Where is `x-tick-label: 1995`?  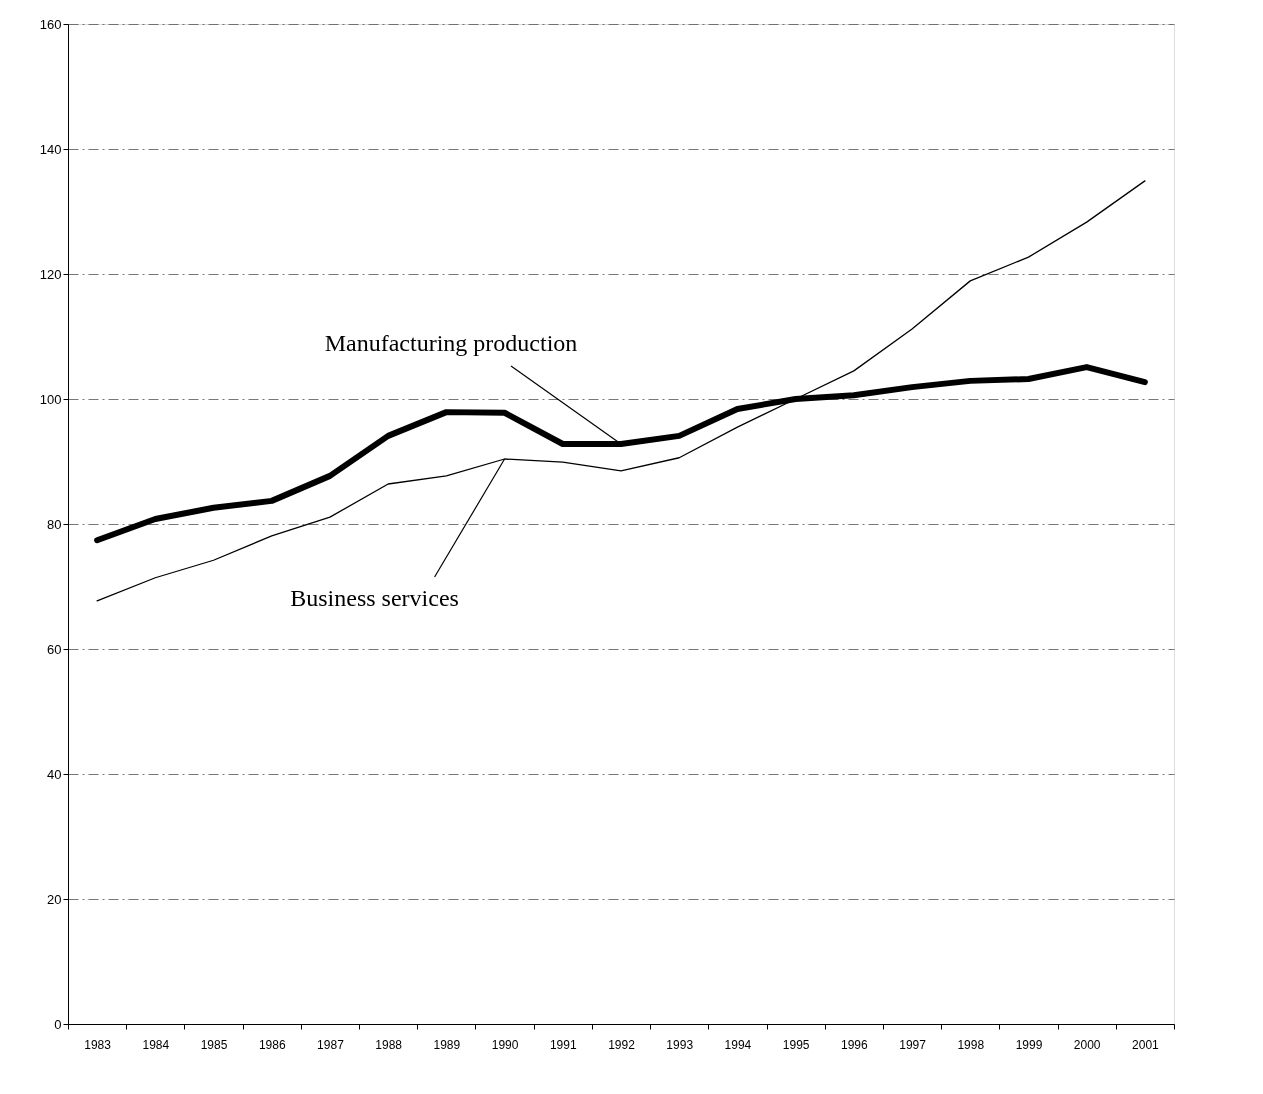 x-tick-label: 1995 is located at coordinates (796, 1044).